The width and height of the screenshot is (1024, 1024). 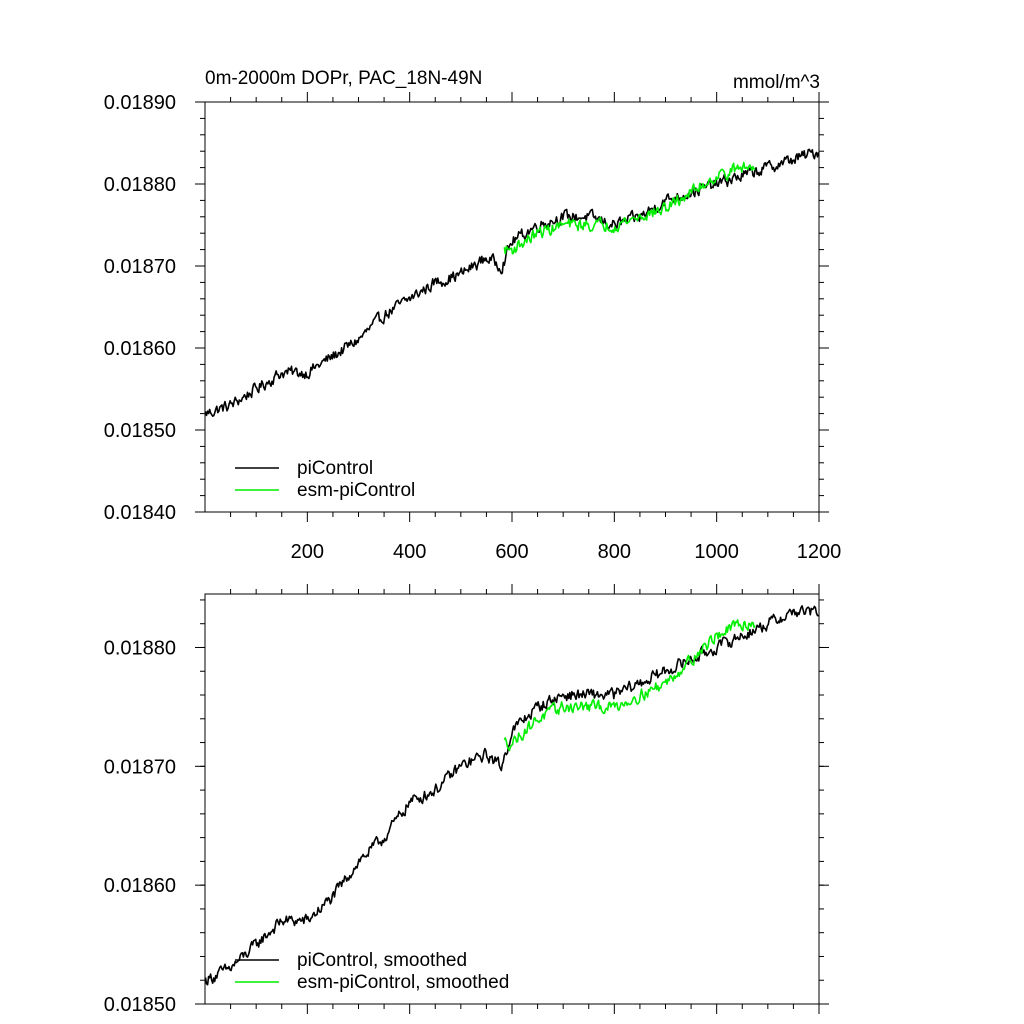 I want to click on legend-label: esm-piControl, smoothed, so click(x=403, y=982).